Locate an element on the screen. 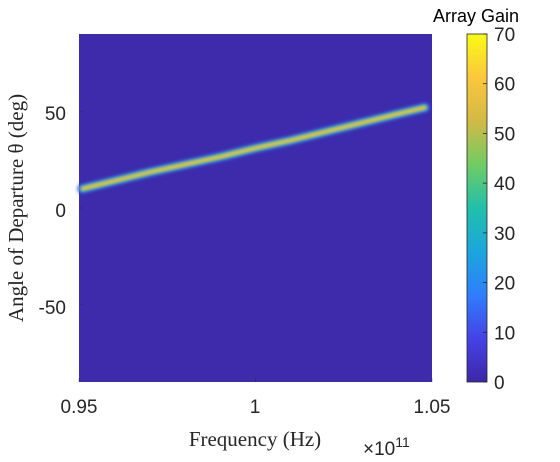 The image size is (560, 462). y-tick-label: 0 is located at coordinates (60, 211).